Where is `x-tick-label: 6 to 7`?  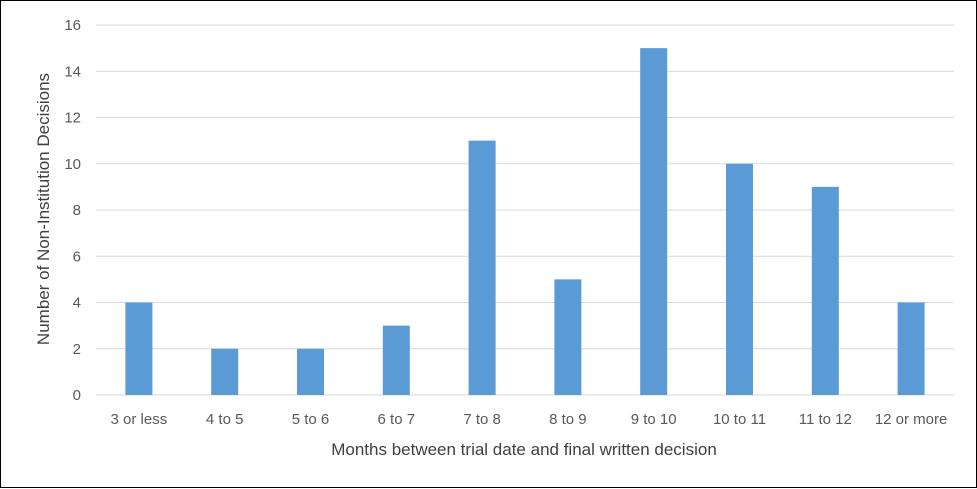
x-tick-label: 6 to 7 is located at coordinates (397, 419).